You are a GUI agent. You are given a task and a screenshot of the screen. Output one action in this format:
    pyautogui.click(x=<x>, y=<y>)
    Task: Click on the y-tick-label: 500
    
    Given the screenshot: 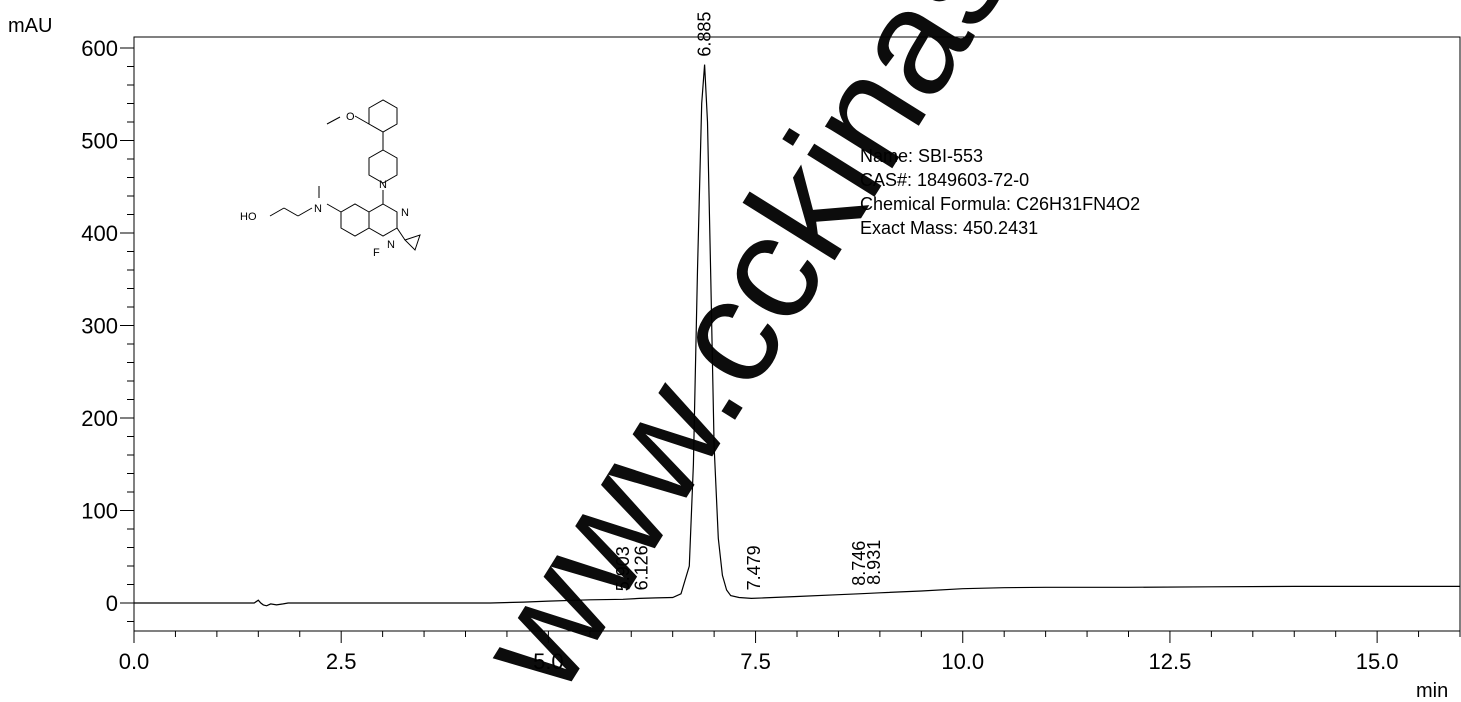 What is the action you would take?
    pyautogui.click(x=99, y=141)
    